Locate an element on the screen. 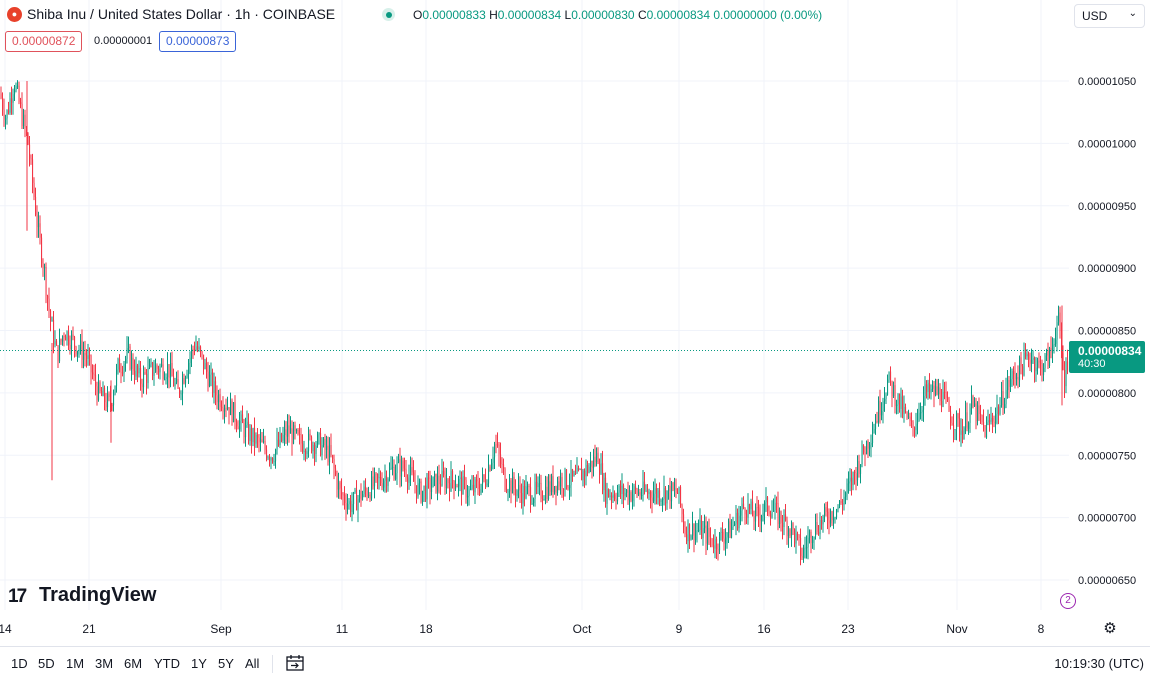  sell-price-button: 0.00000872 is located at coordinates (44, 41).